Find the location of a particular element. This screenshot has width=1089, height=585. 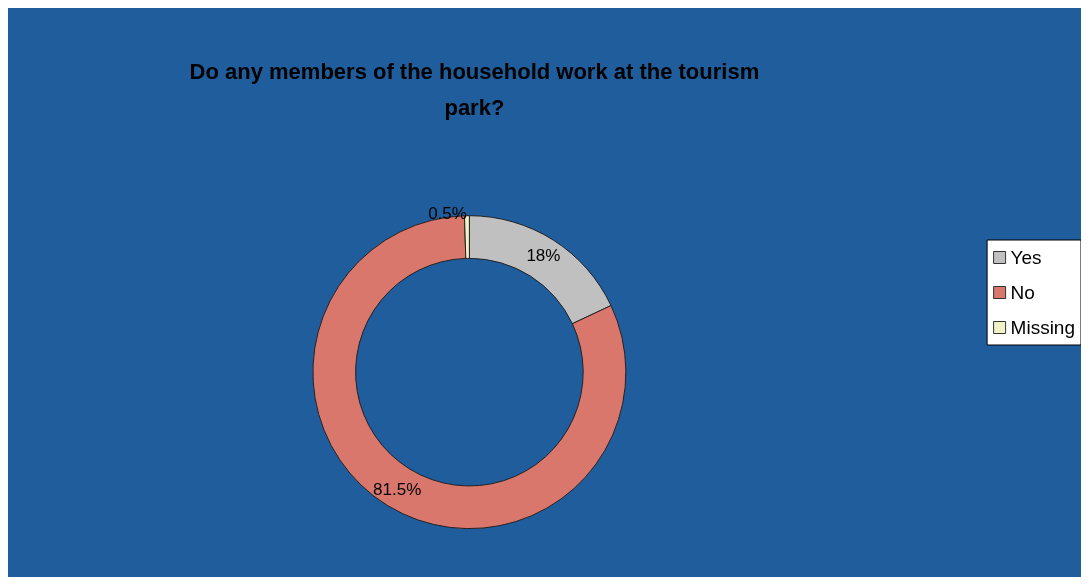

data-label: 18% is located at coordinates (543, 256).